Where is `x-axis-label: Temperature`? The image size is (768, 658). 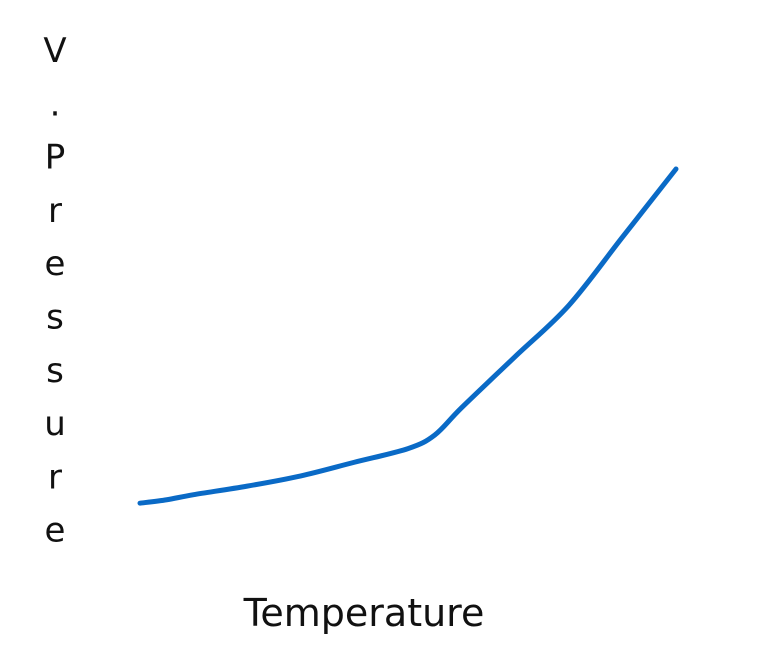 x-axis-label: Temperature is located at coordinates (364, 613).